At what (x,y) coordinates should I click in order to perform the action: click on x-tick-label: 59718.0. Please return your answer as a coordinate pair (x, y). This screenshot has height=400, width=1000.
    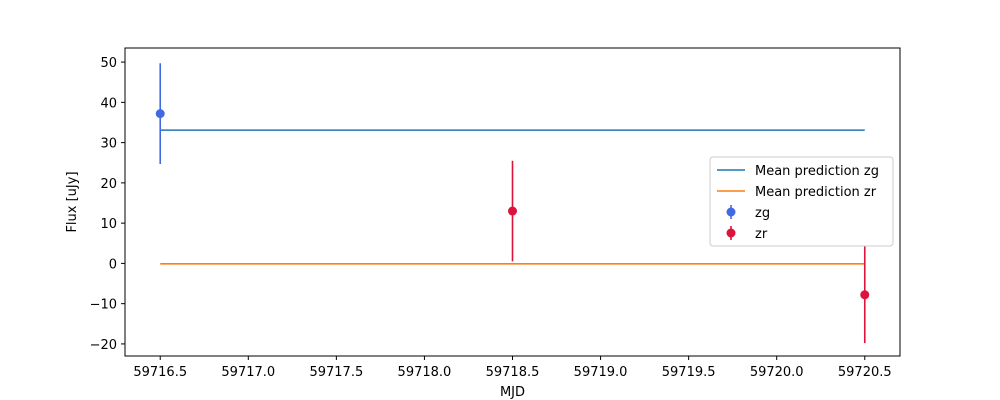
    Looking at the image, I should click on (425, 372).